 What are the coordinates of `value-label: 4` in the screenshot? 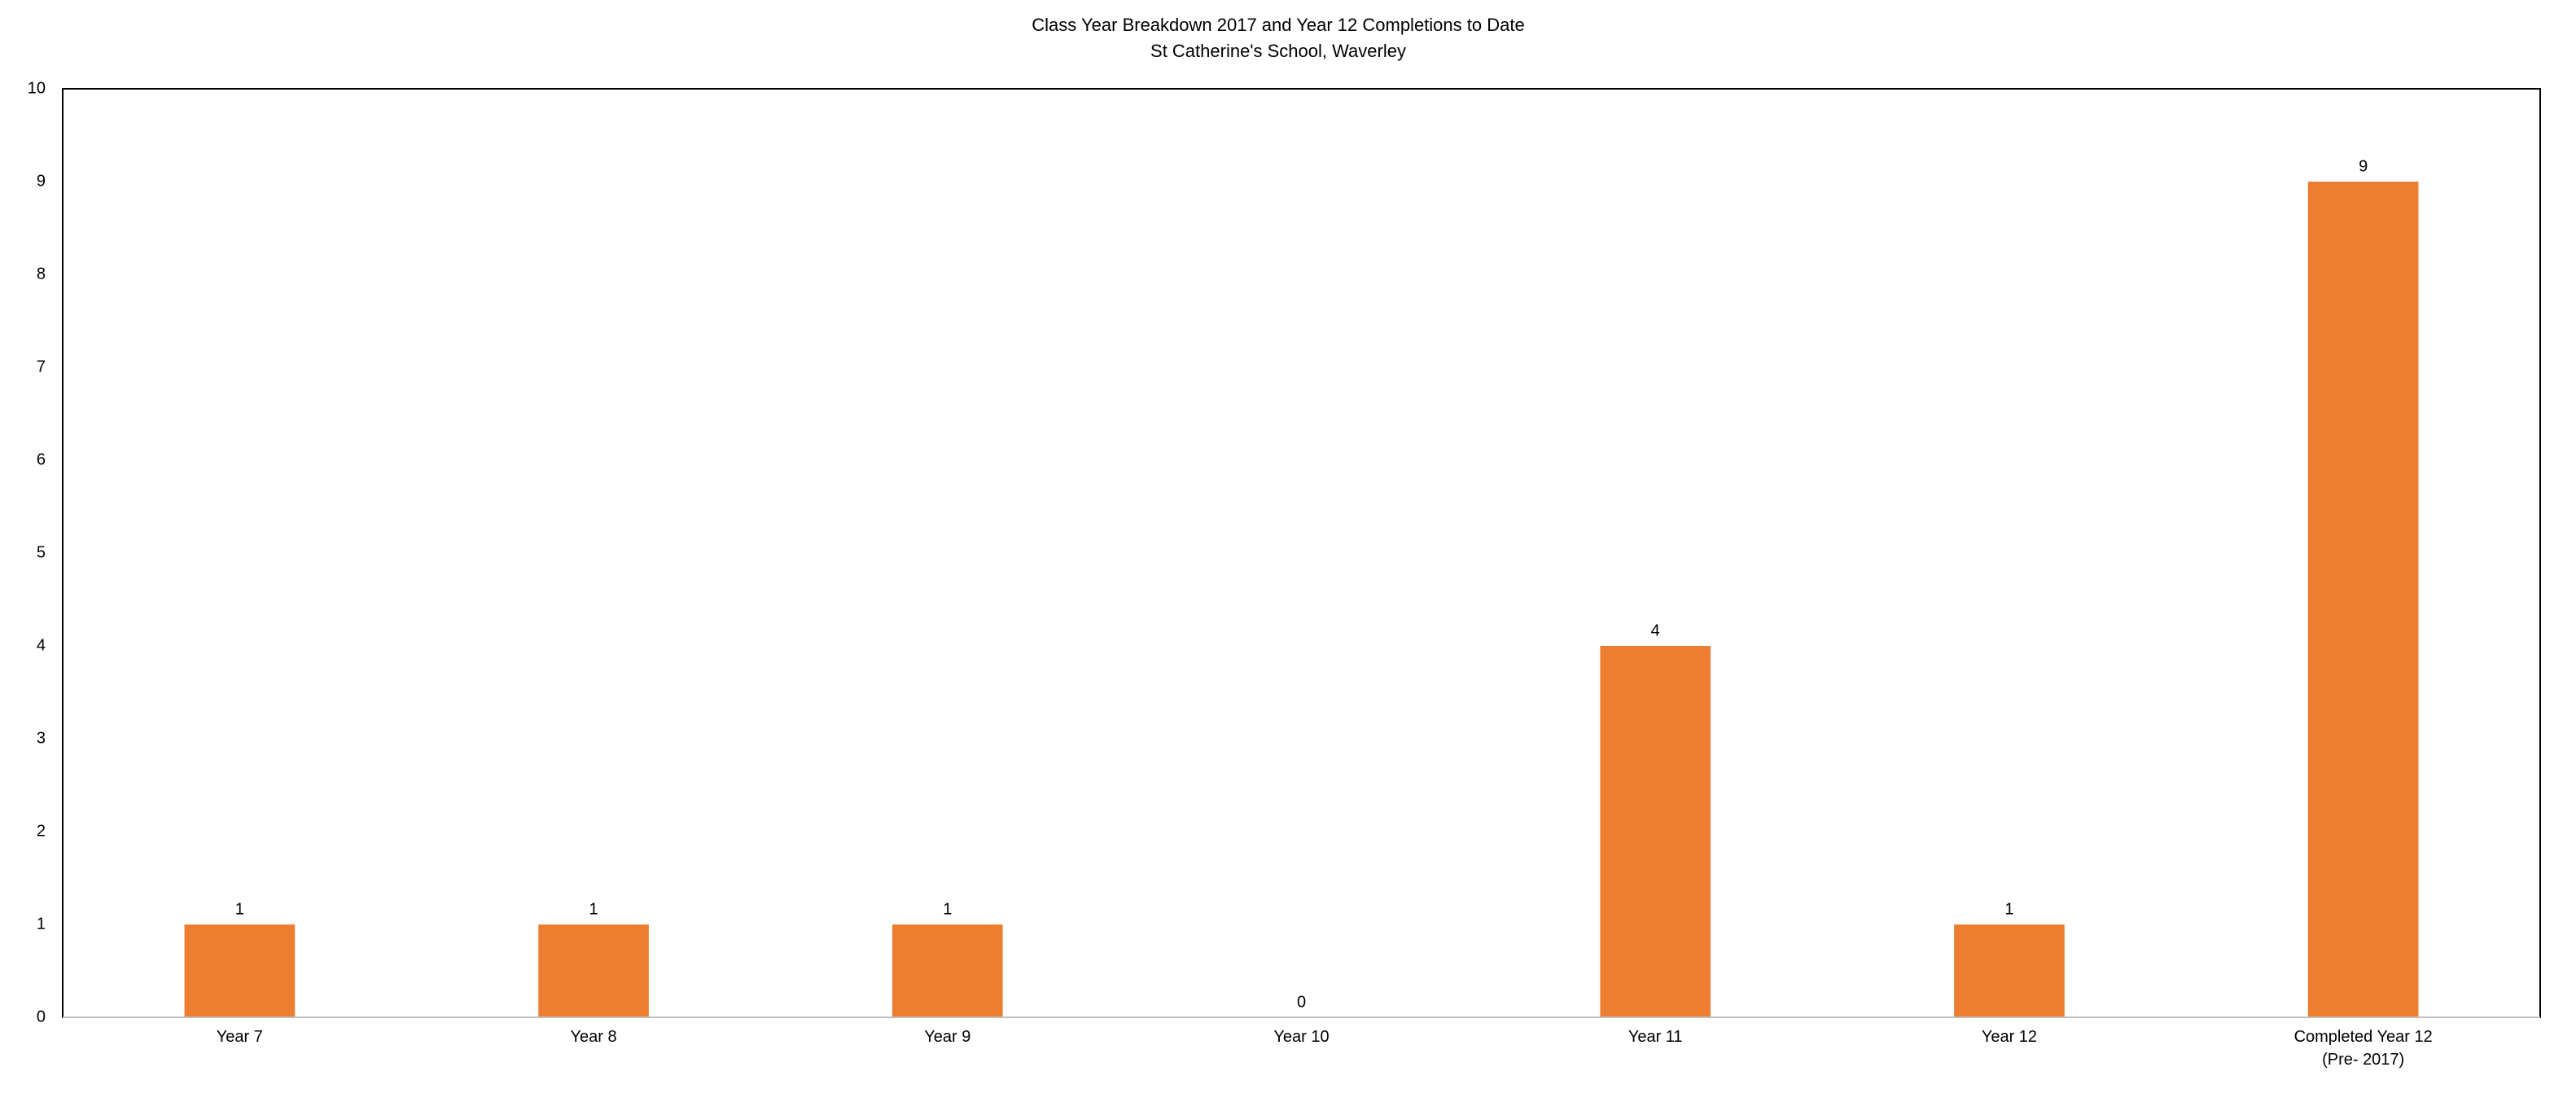 It's located at (1655, 630).